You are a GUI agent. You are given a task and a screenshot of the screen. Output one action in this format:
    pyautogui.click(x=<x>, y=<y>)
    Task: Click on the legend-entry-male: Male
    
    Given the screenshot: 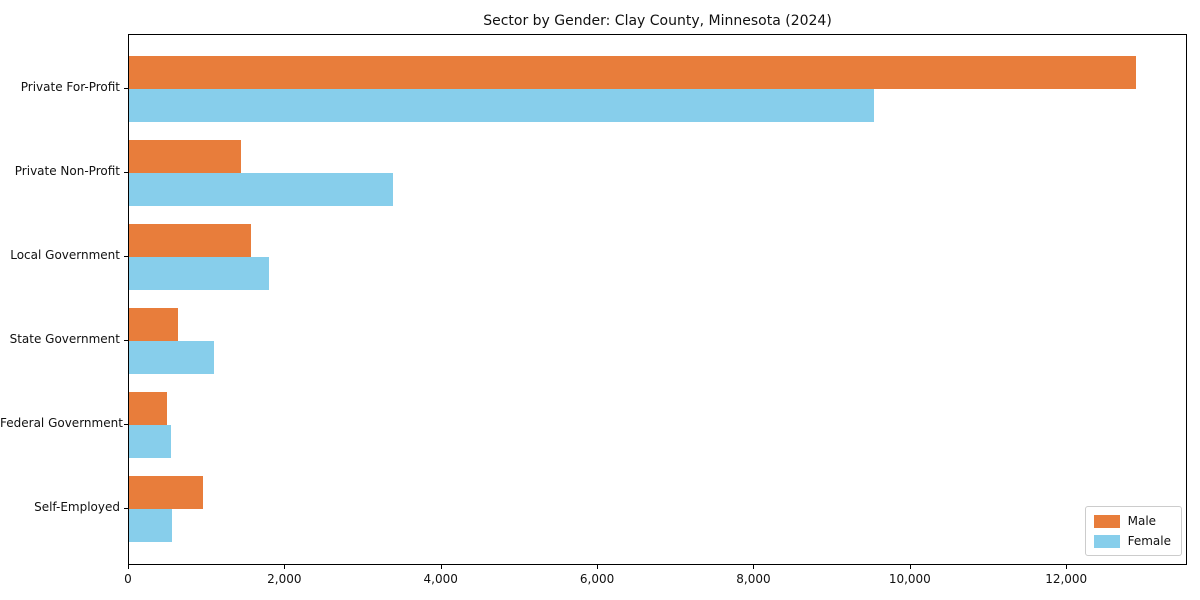 What is the action you would take?
    pyautogui.click(x=1132, y=521)
    